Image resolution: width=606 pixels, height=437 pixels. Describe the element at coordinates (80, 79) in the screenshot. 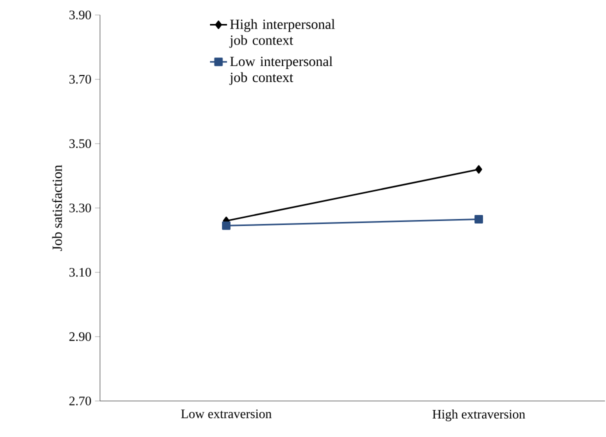

I see `y-tick-label: 3.70` at that location.